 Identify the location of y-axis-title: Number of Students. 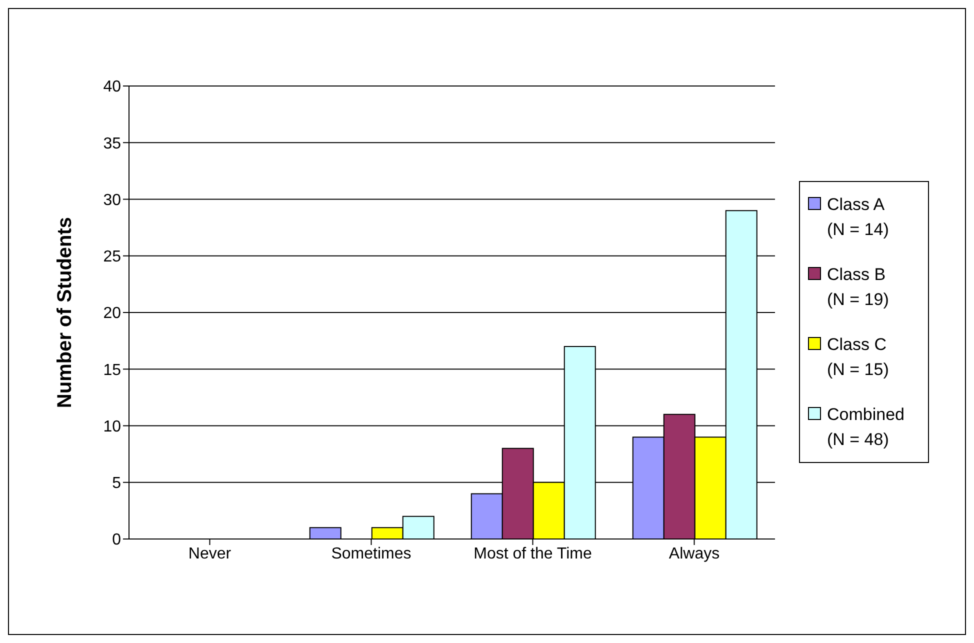
(65, 312).